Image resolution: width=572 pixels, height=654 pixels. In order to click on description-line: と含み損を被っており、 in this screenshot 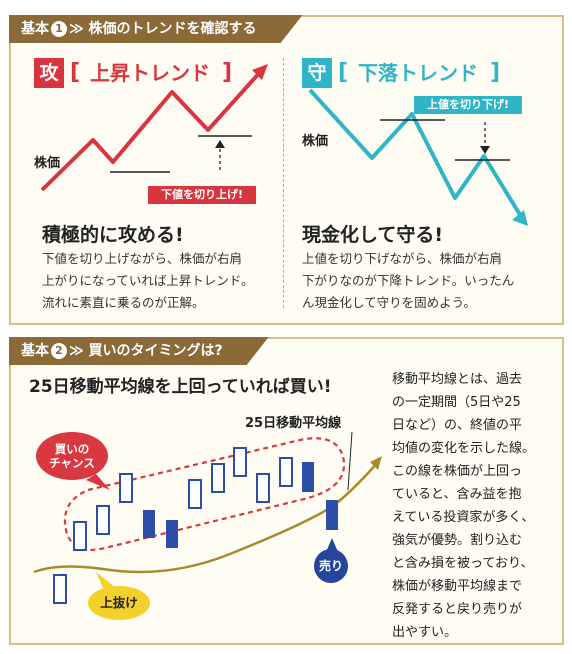, I will do `click(463, 563)`.